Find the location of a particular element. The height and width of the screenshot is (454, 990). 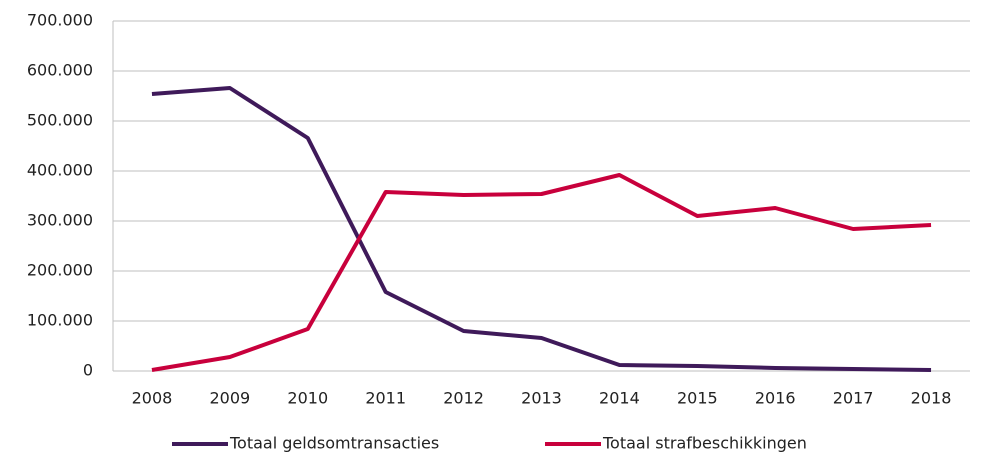

legend-label: Totaal geldsomtransacties is located at coordinates (334, 443).